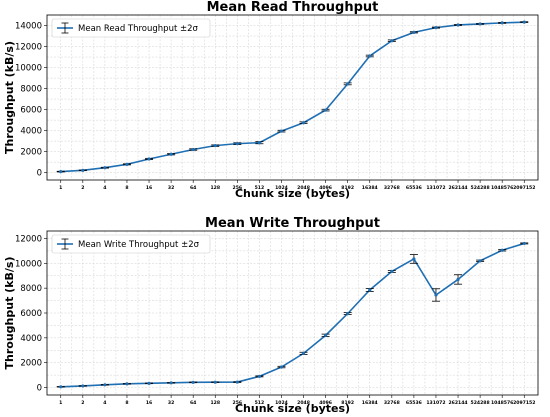 Image resolution: width=550 pixels, height=417 pixels. Describe the element at coordinates (149, 403) in the screenshot. I see `write-xtick-label: 16` at that location.